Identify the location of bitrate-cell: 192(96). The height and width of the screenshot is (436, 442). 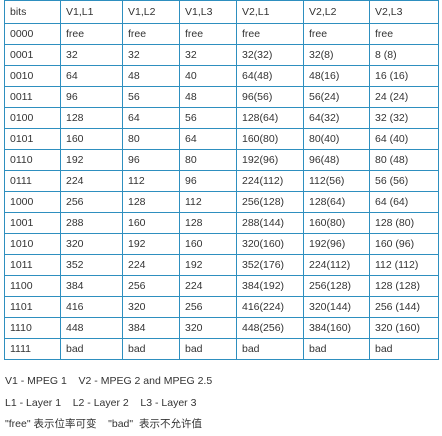
(270, 160).